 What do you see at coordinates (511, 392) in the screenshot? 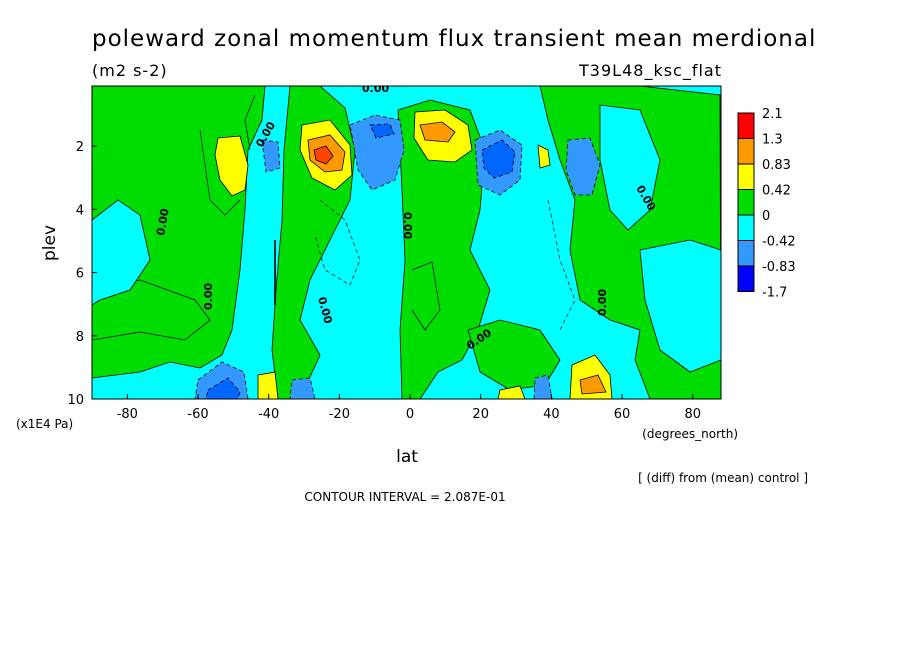
I see `yellow-blob-bottom2` at bounding box center [511, 392].